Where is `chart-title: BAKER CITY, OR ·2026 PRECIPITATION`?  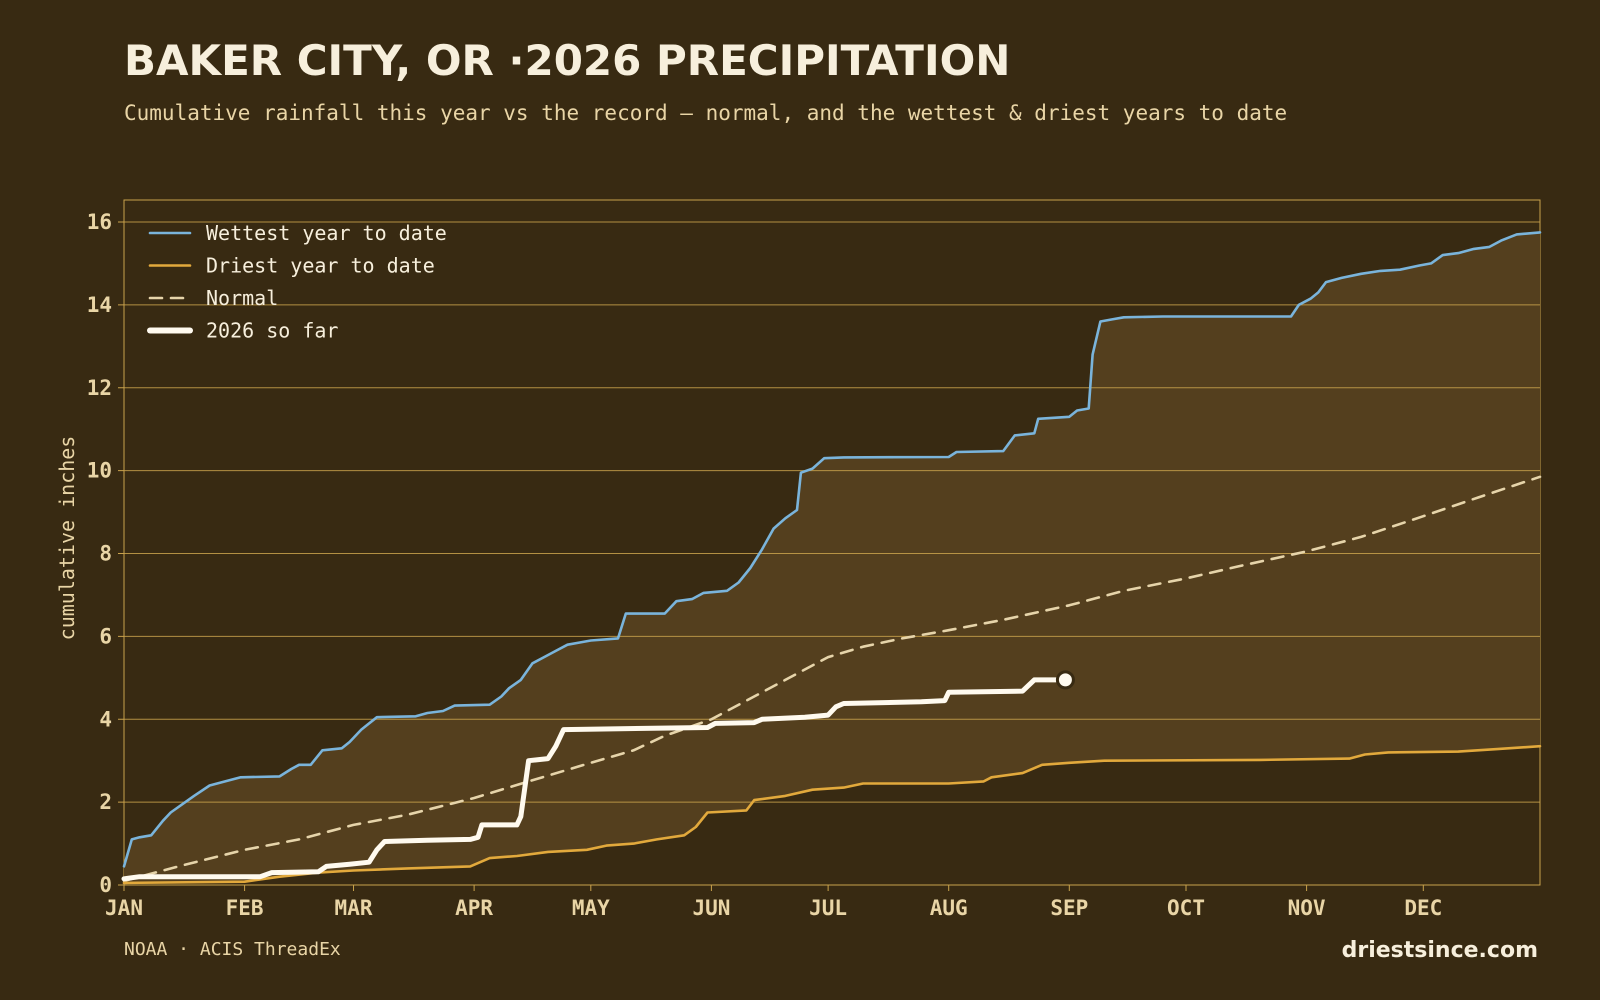
chart-title: BAKER CITY, OR ·2026 PRECIPITATION is located at coordinates (567, 60).